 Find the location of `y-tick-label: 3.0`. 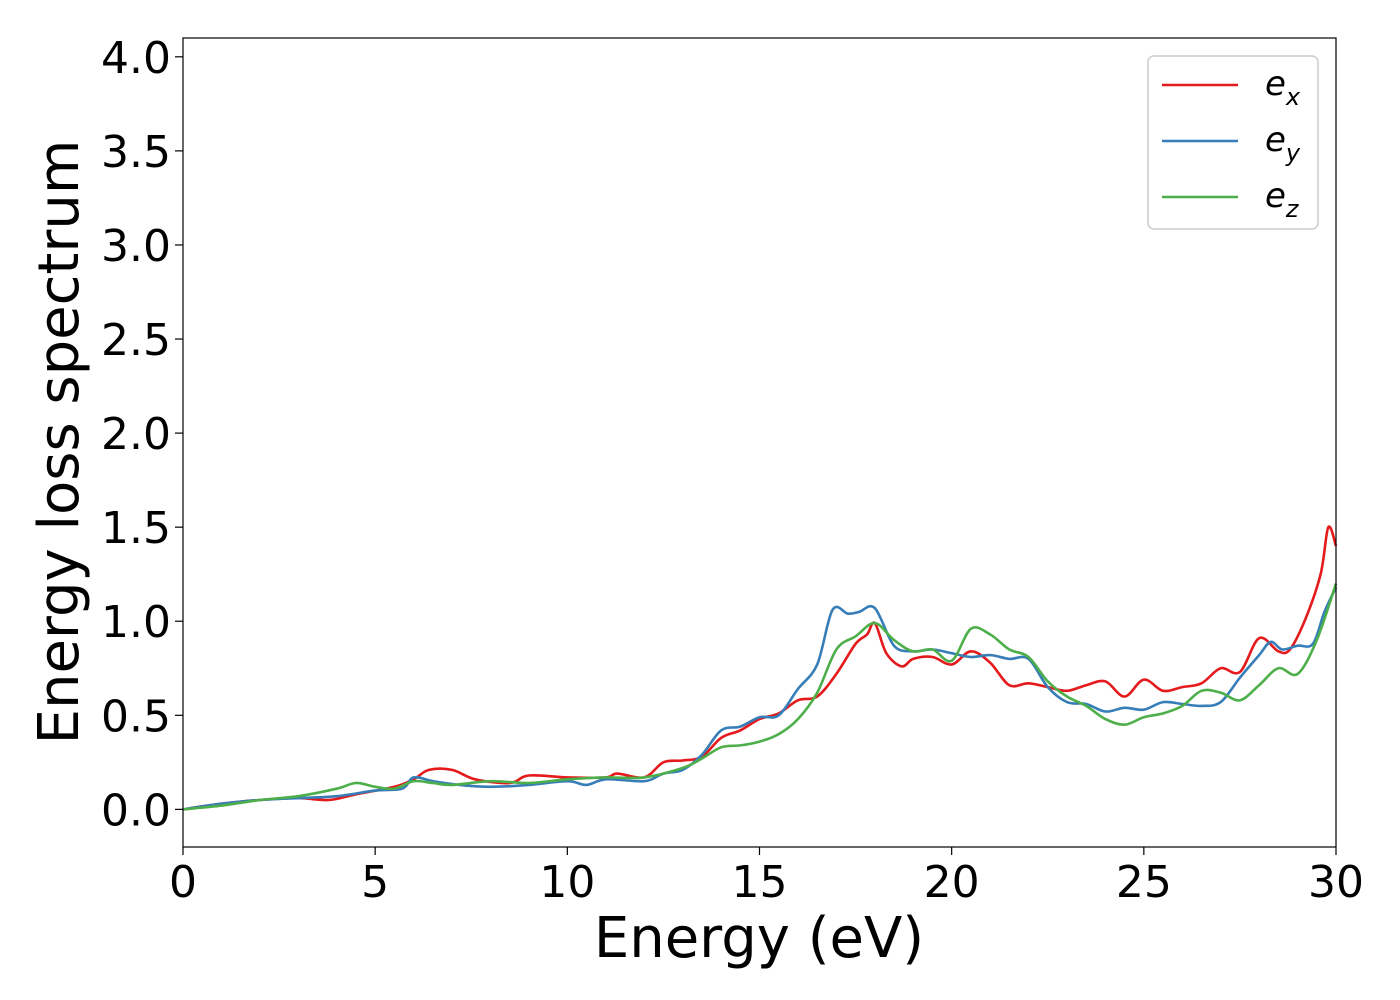

y-tick-label: 3.0 is located at coordinates (136, 246).